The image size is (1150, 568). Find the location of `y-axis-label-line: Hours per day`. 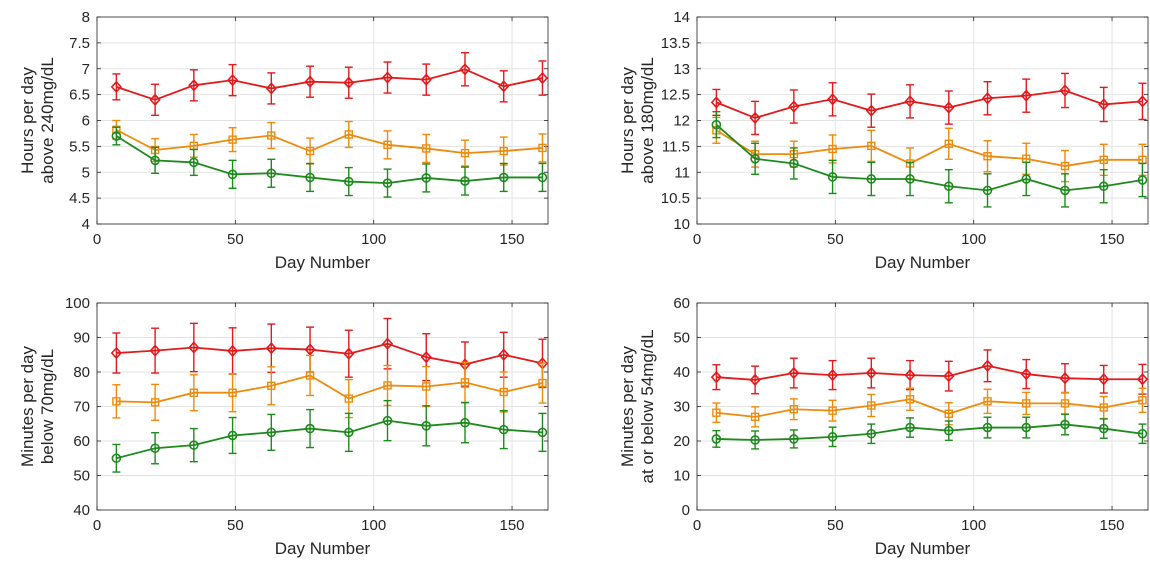

y-axis-label-line: Hours per day is located at coordinates (27, 120).